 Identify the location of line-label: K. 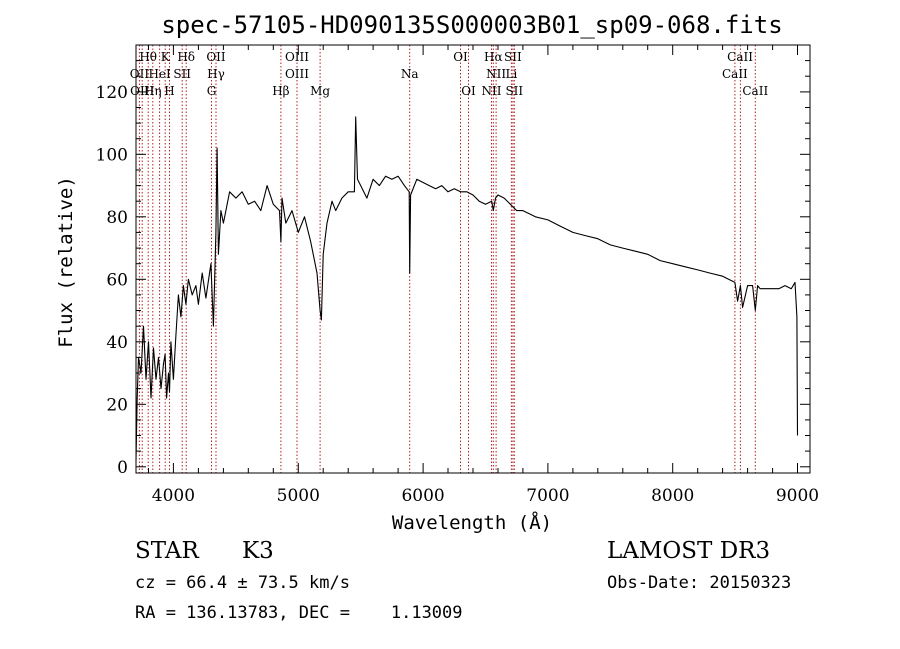
(166, 57).